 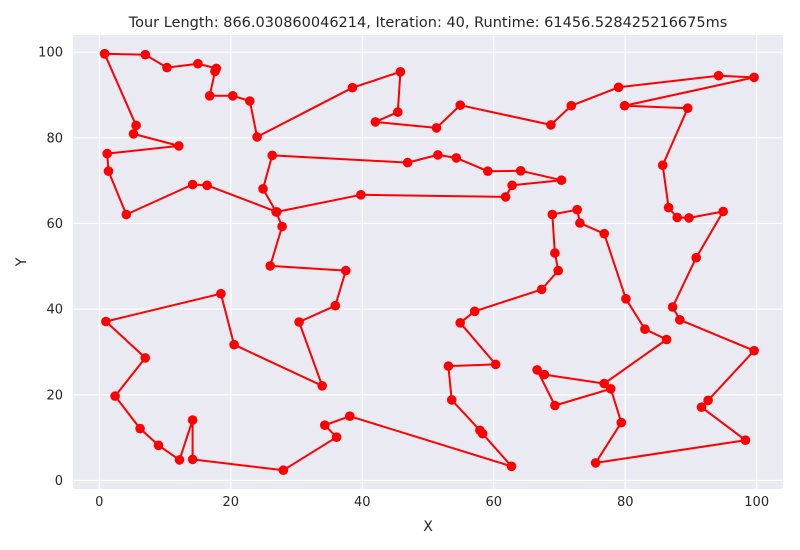 I want to click on x-tick-labels: 0 20 40 60 80 100, so click(x=432, y=502).